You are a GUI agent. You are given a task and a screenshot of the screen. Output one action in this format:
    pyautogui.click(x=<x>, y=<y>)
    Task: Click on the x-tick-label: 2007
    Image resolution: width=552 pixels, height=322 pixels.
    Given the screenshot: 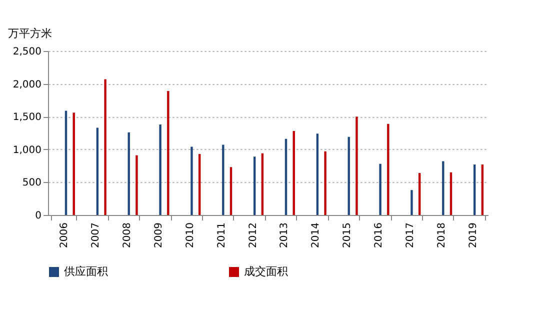 What is the action you would take?
    pyautogui.click(x=96, y=235)
    